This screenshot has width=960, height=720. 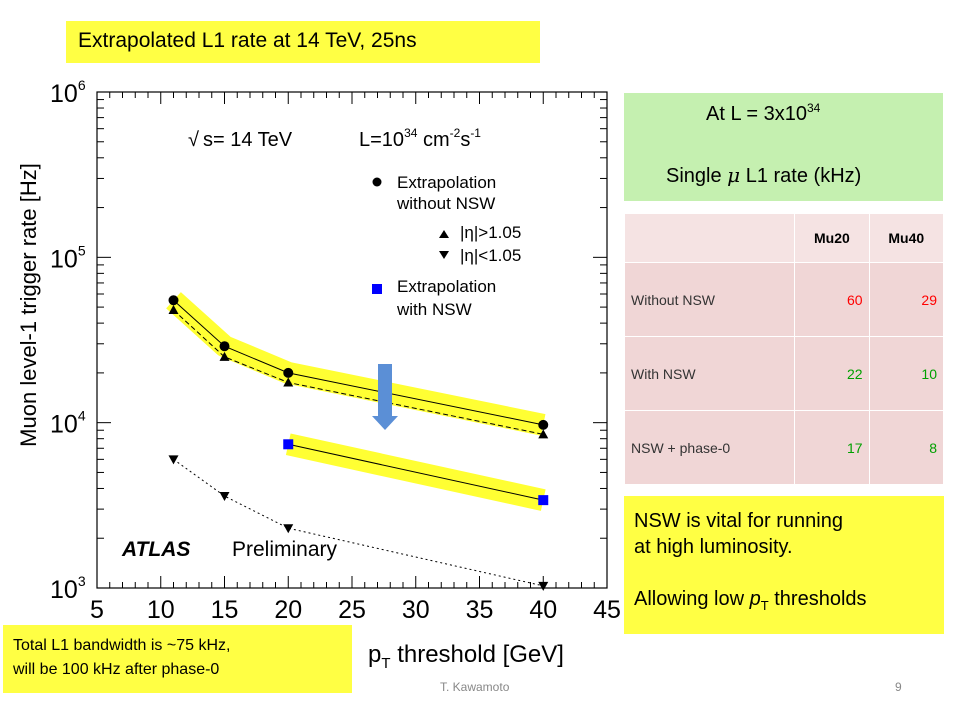 What do you see at coordinates (82, 416) in the screenshot?
I see `y-tick-exp: 4` at bounding box center [82, 416].